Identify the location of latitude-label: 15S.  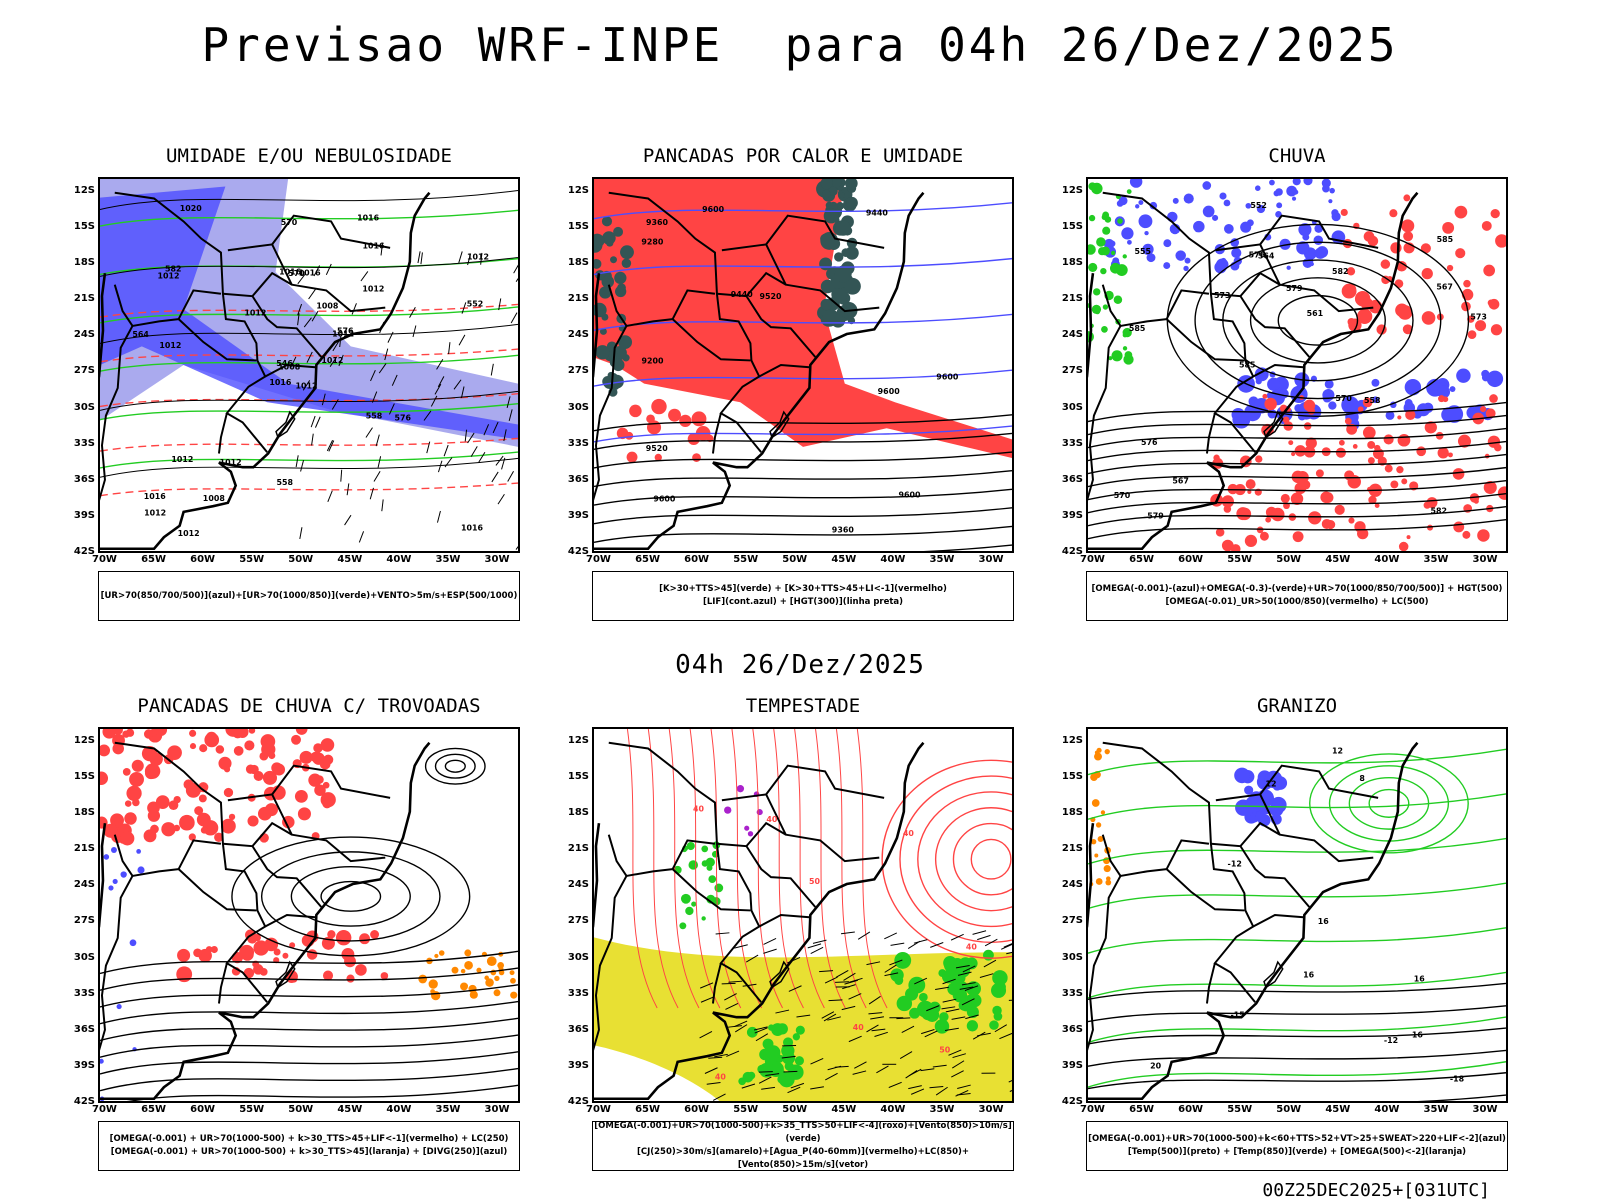
(577, 776).